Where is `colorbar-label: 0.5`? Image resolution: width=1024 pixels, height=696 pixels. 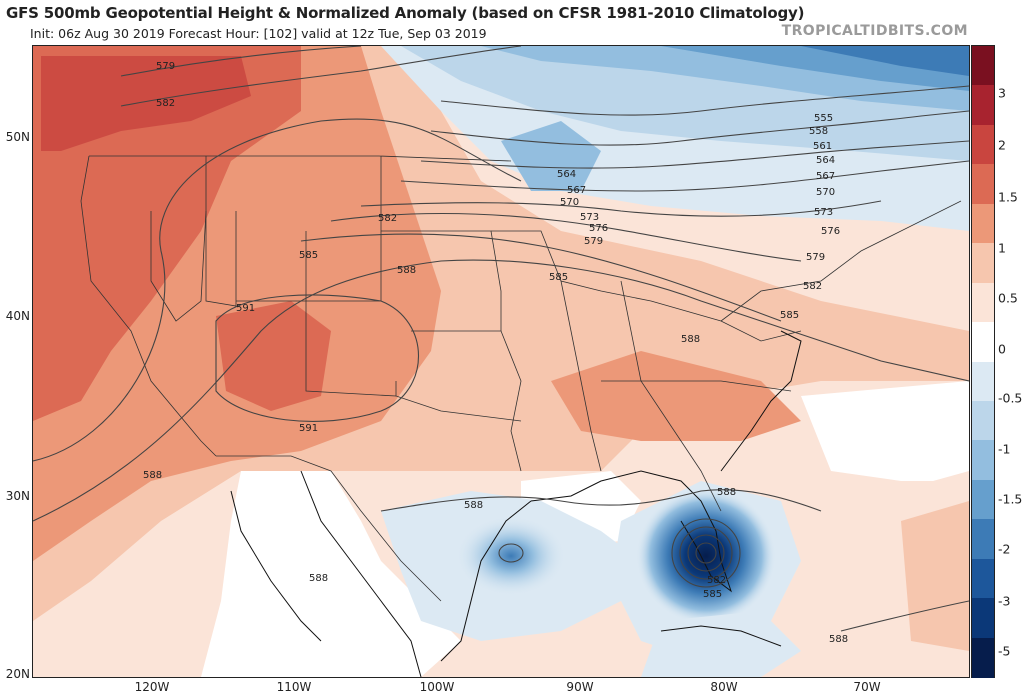
colorbar-label: 0.5 is located at coordinates (1008, 298).